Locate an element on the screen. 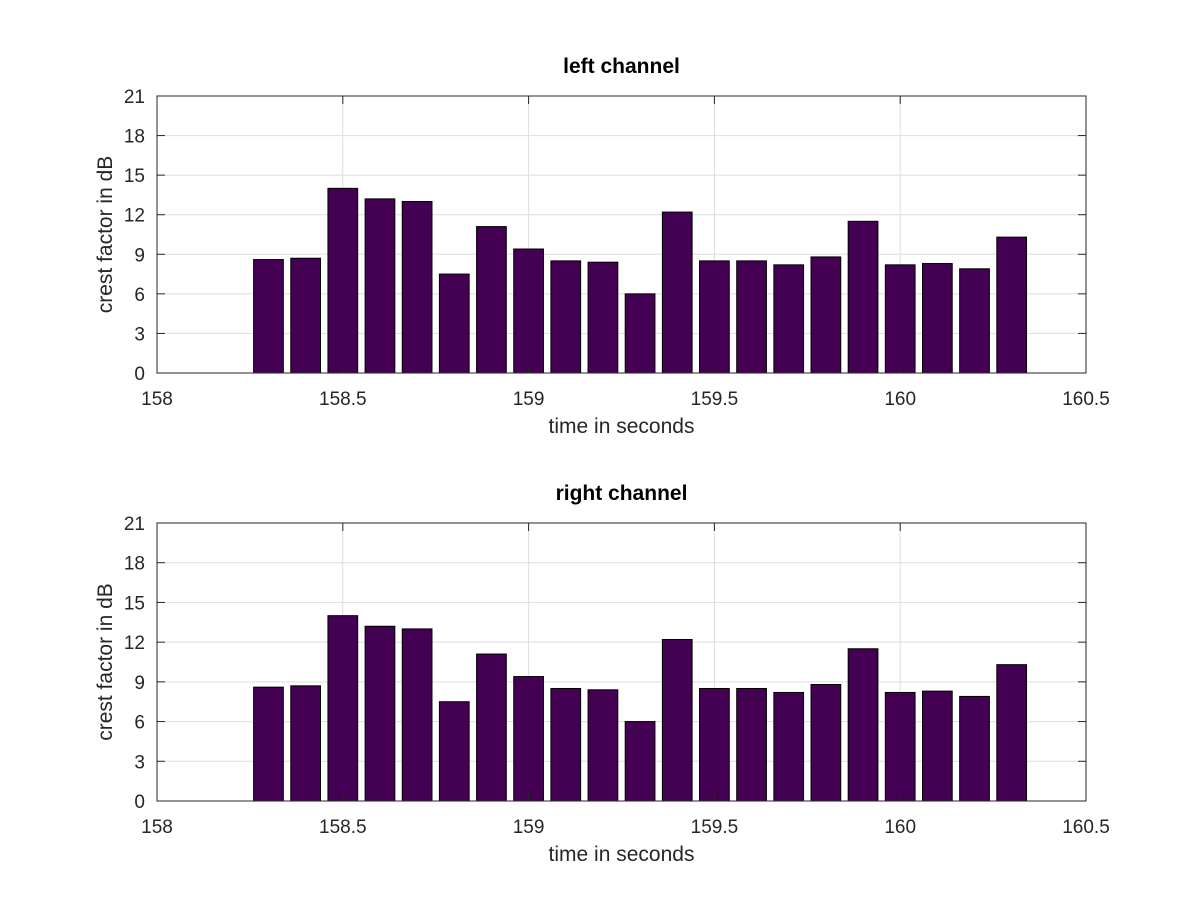  chart-title: right channel is located at coordinates (622, 493).